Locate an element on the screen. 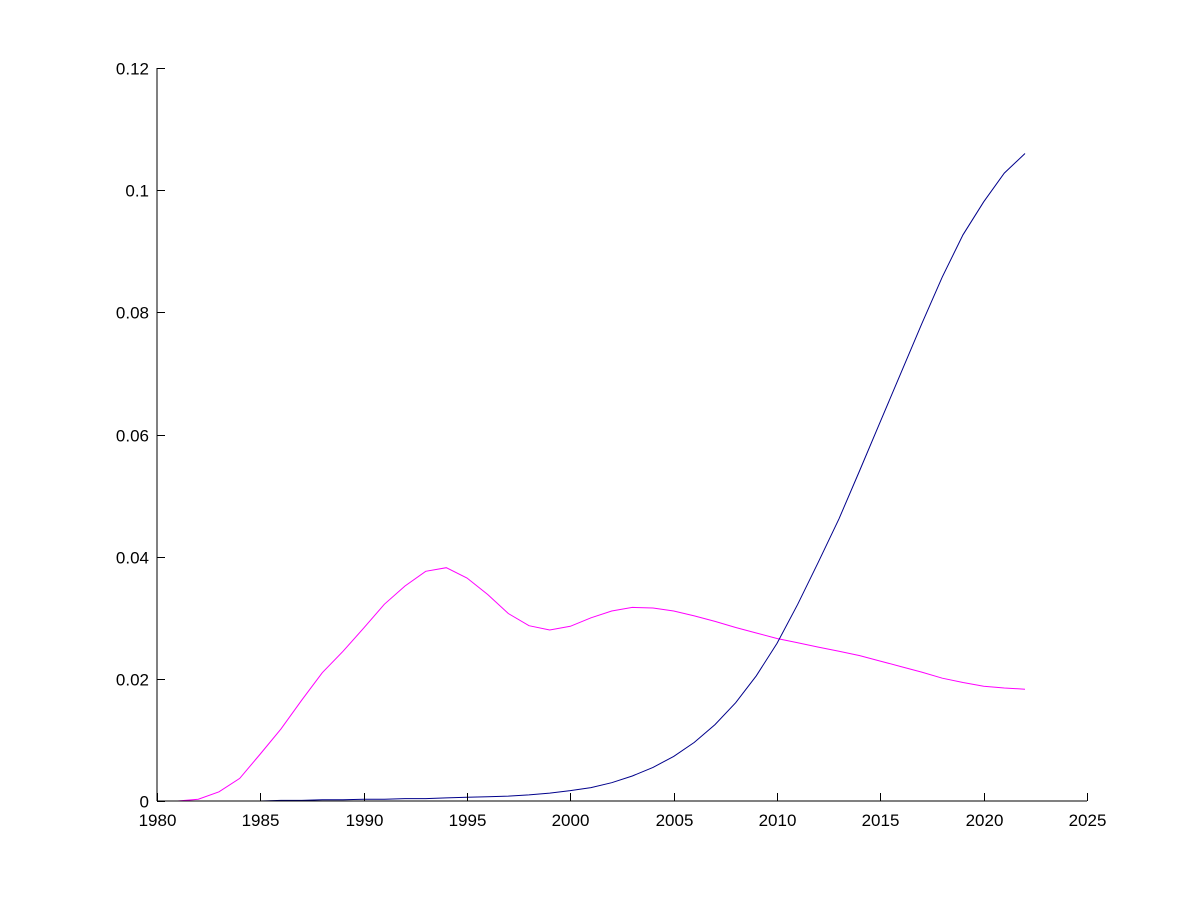 This screenshot has width=1200, height=900. x-tick-label: 2005 is located at coordinates (675, 820).